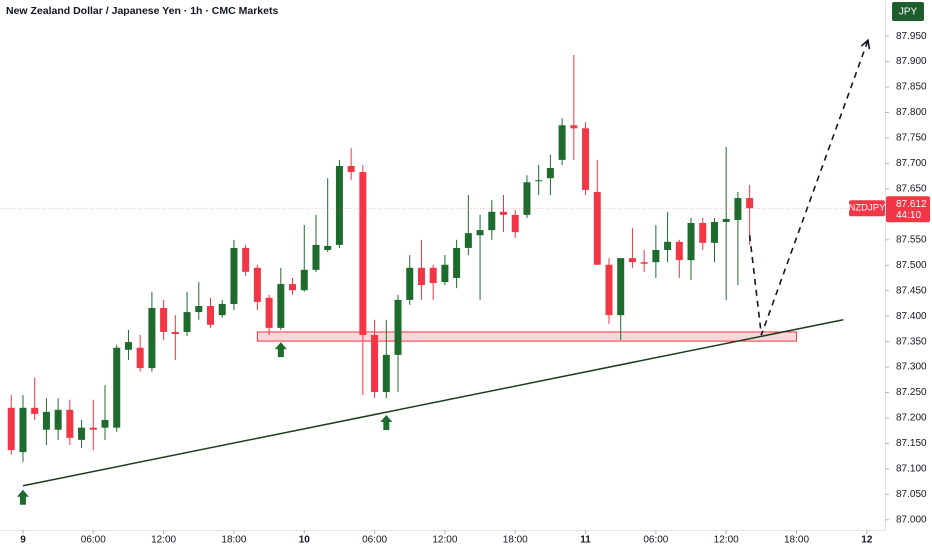  I want to click on y-tick-label: 87.950, so click(911, 36).